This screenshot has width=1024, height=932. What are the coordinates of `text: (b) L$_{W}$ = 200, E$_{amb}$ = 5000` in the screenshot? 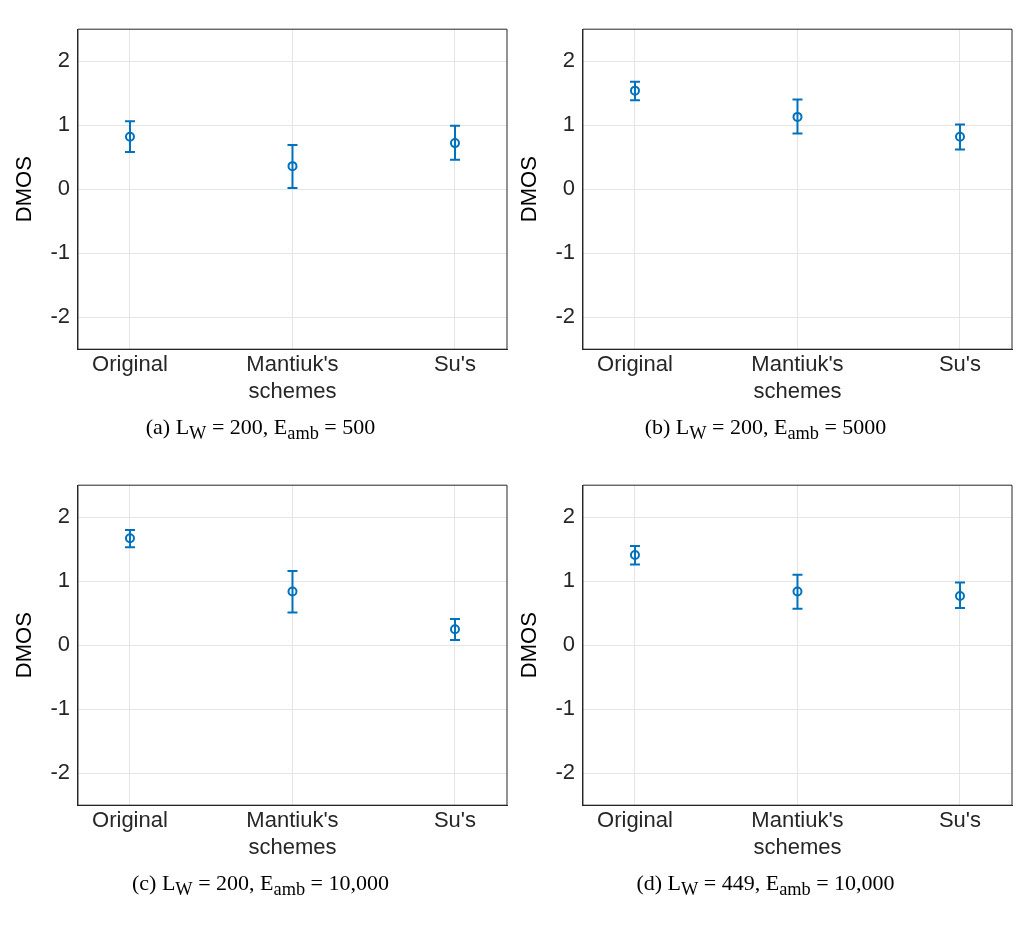 It's located at (765, 429).